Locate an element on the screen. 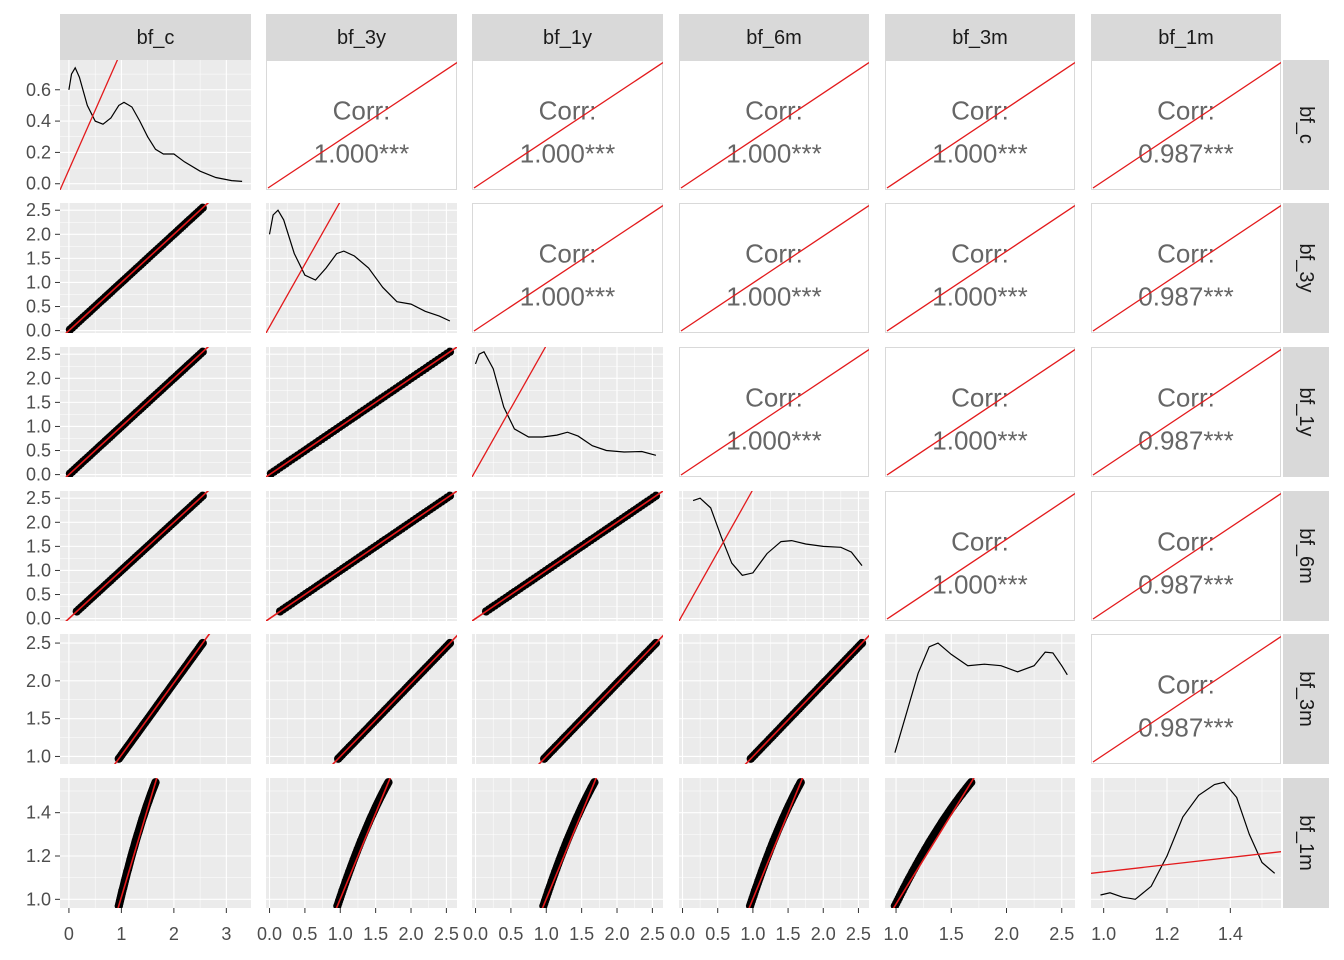  column-strip-bf_1y: bf_1y is located at coordinates (567, 37).